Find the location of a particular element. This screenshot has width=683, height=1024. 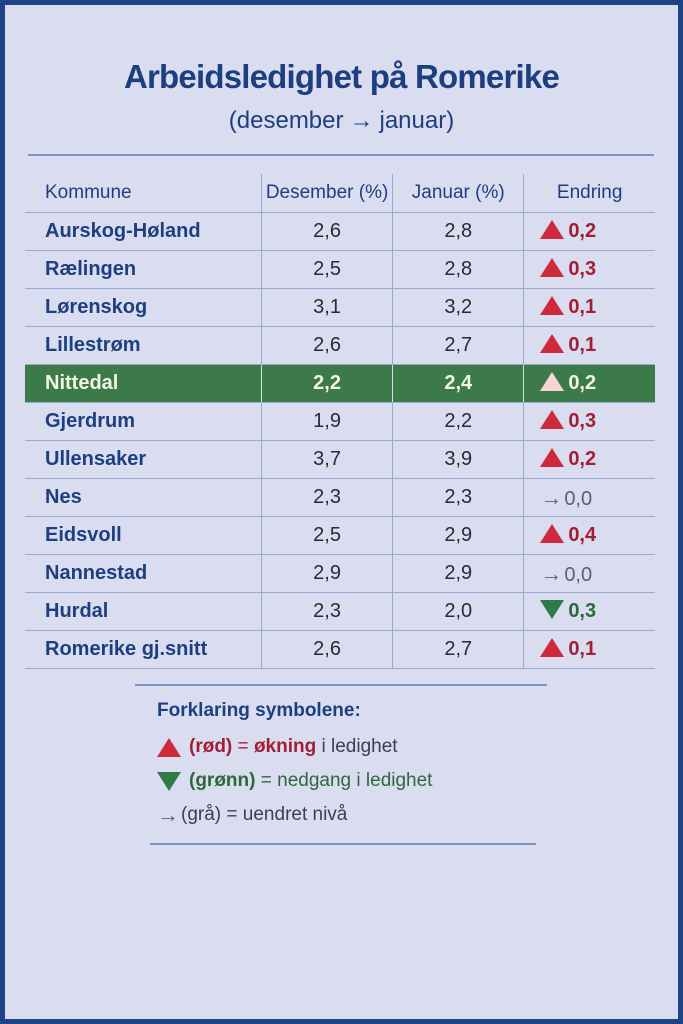

table-row: Eidsvoll 2,5 2,9 0,4 is located at coordinates (340, 535).